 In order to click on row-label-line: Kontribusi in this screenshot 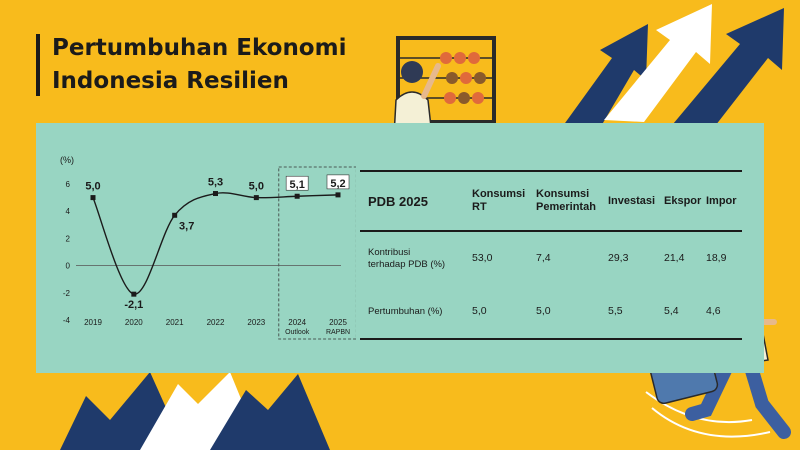, I will do `click(389, 252)`.